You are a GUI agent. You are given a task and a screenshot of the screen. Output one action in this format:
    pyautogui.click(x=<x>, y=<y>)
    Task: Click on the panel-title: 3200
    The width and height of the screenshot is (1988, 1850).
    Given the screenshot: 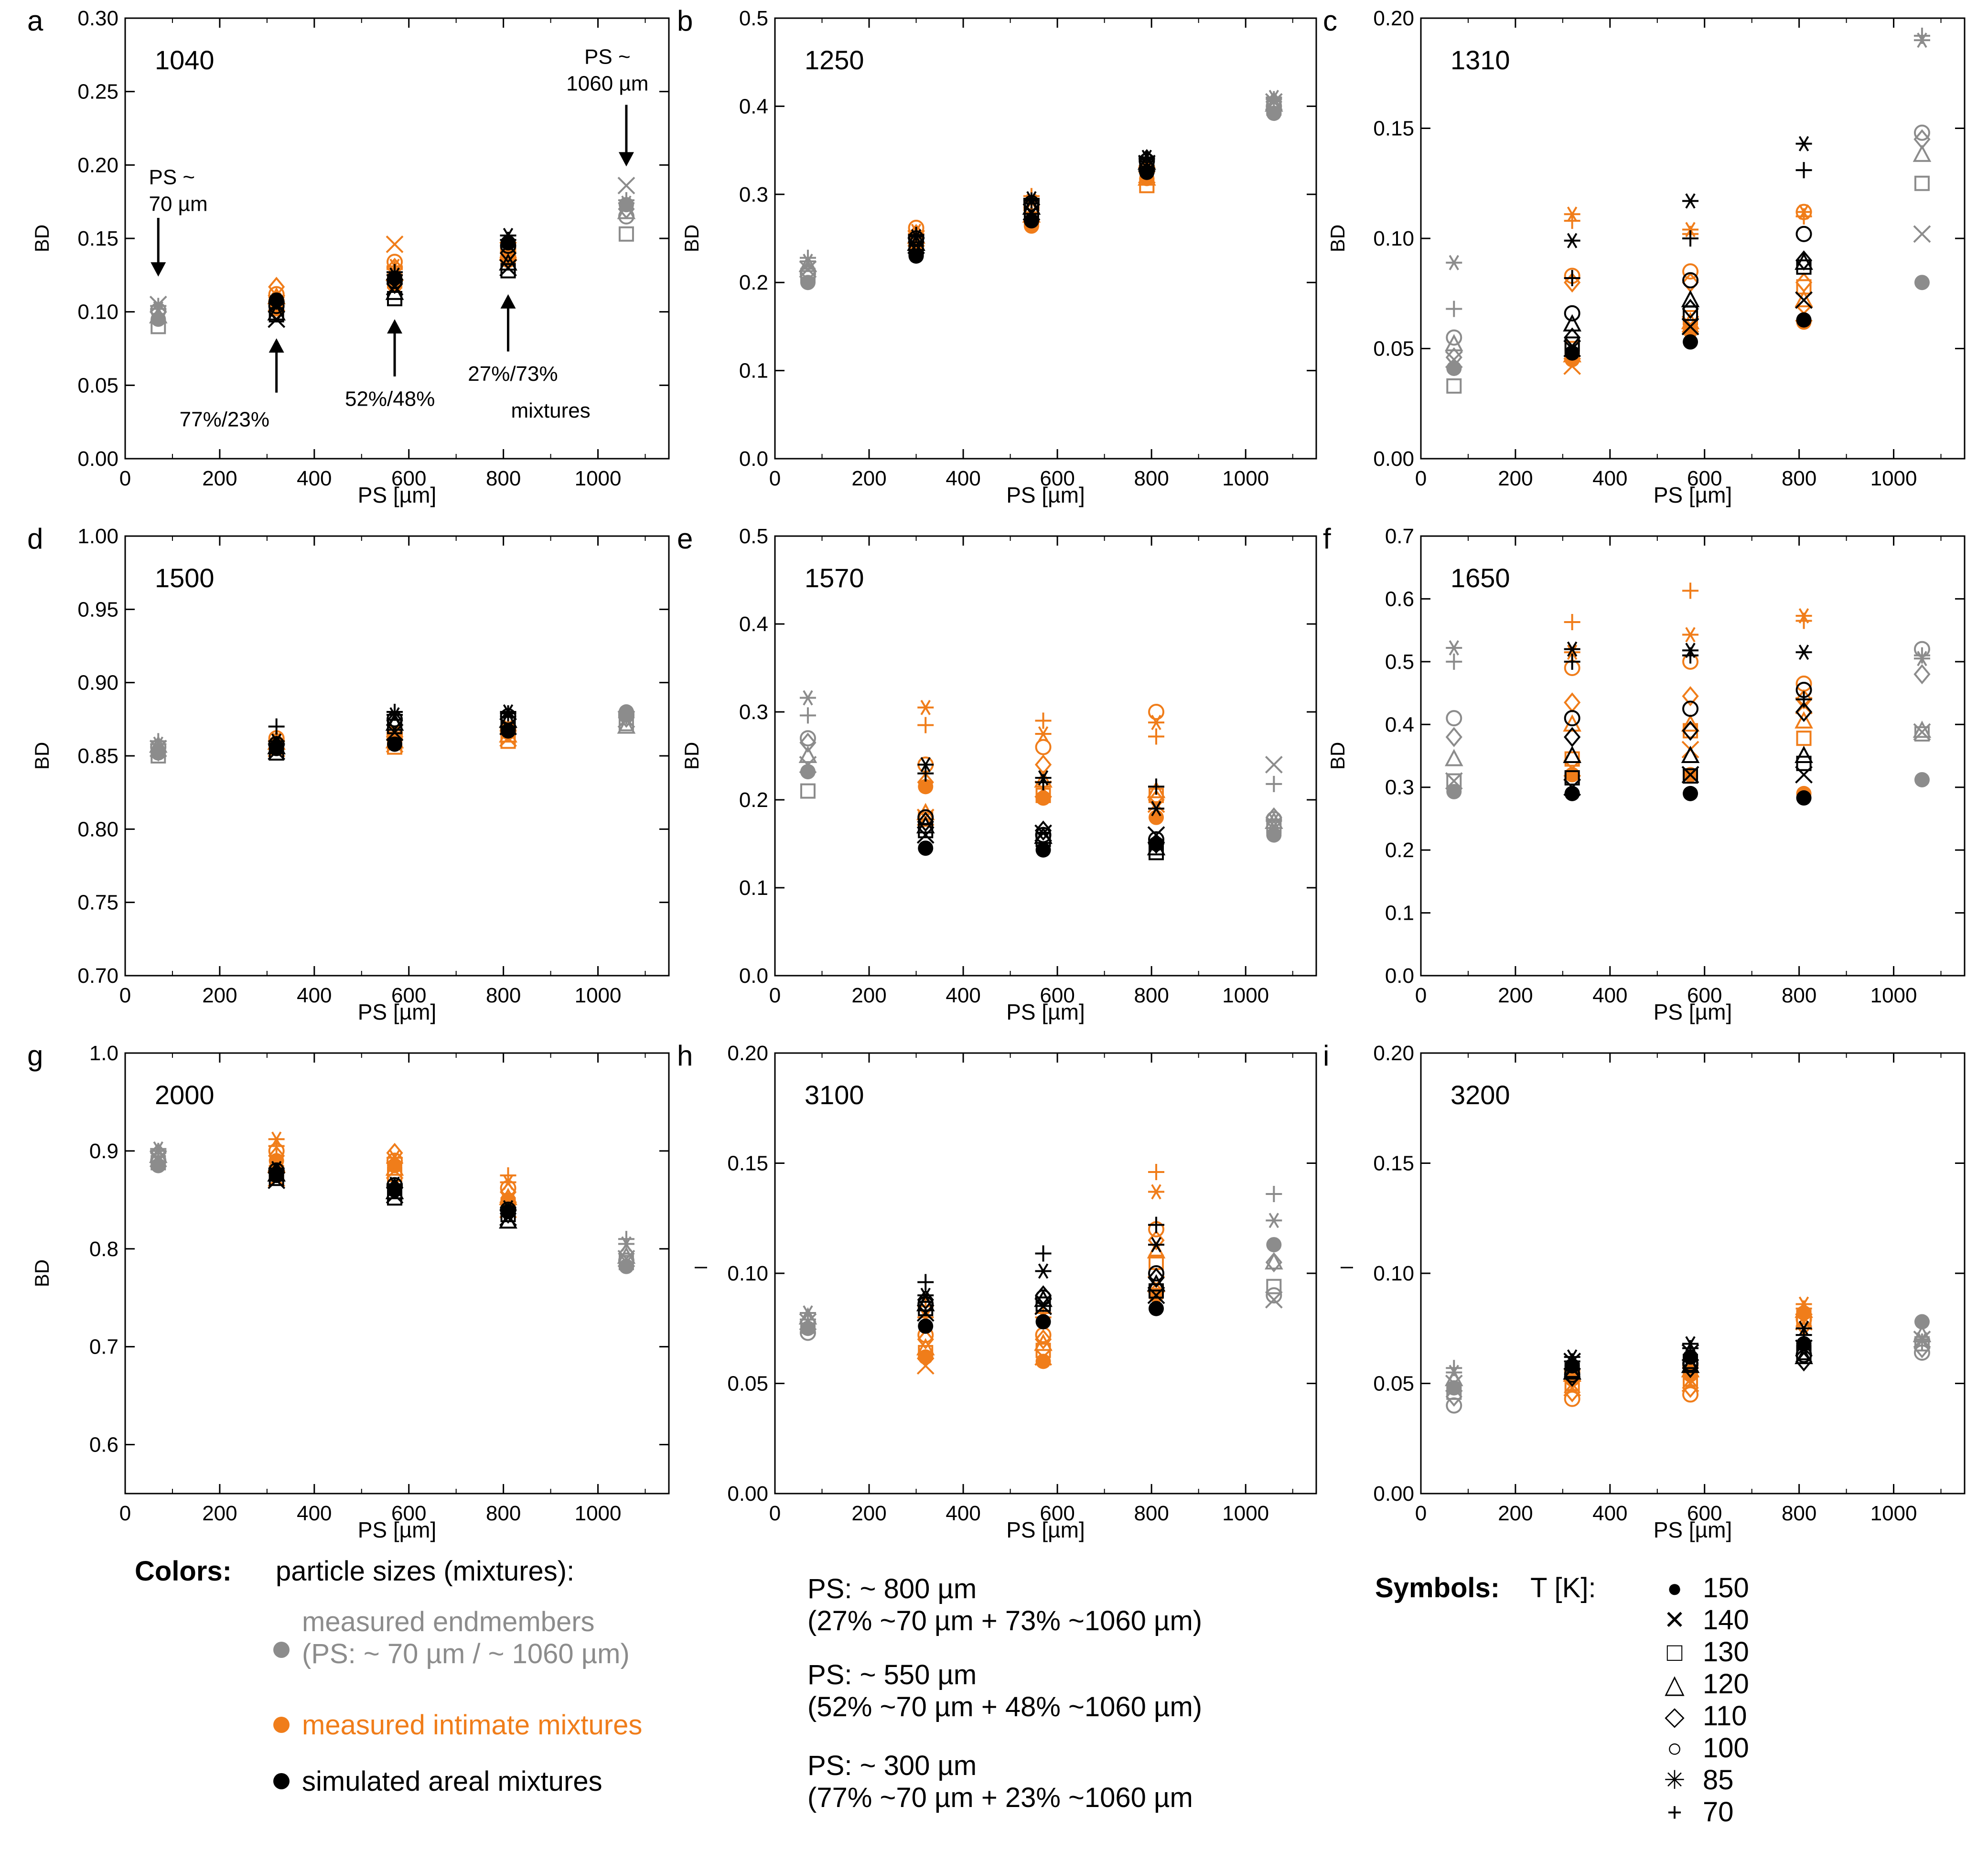 What is the action you would take?
    pyautogui.click(x=1480, y=1095)
    